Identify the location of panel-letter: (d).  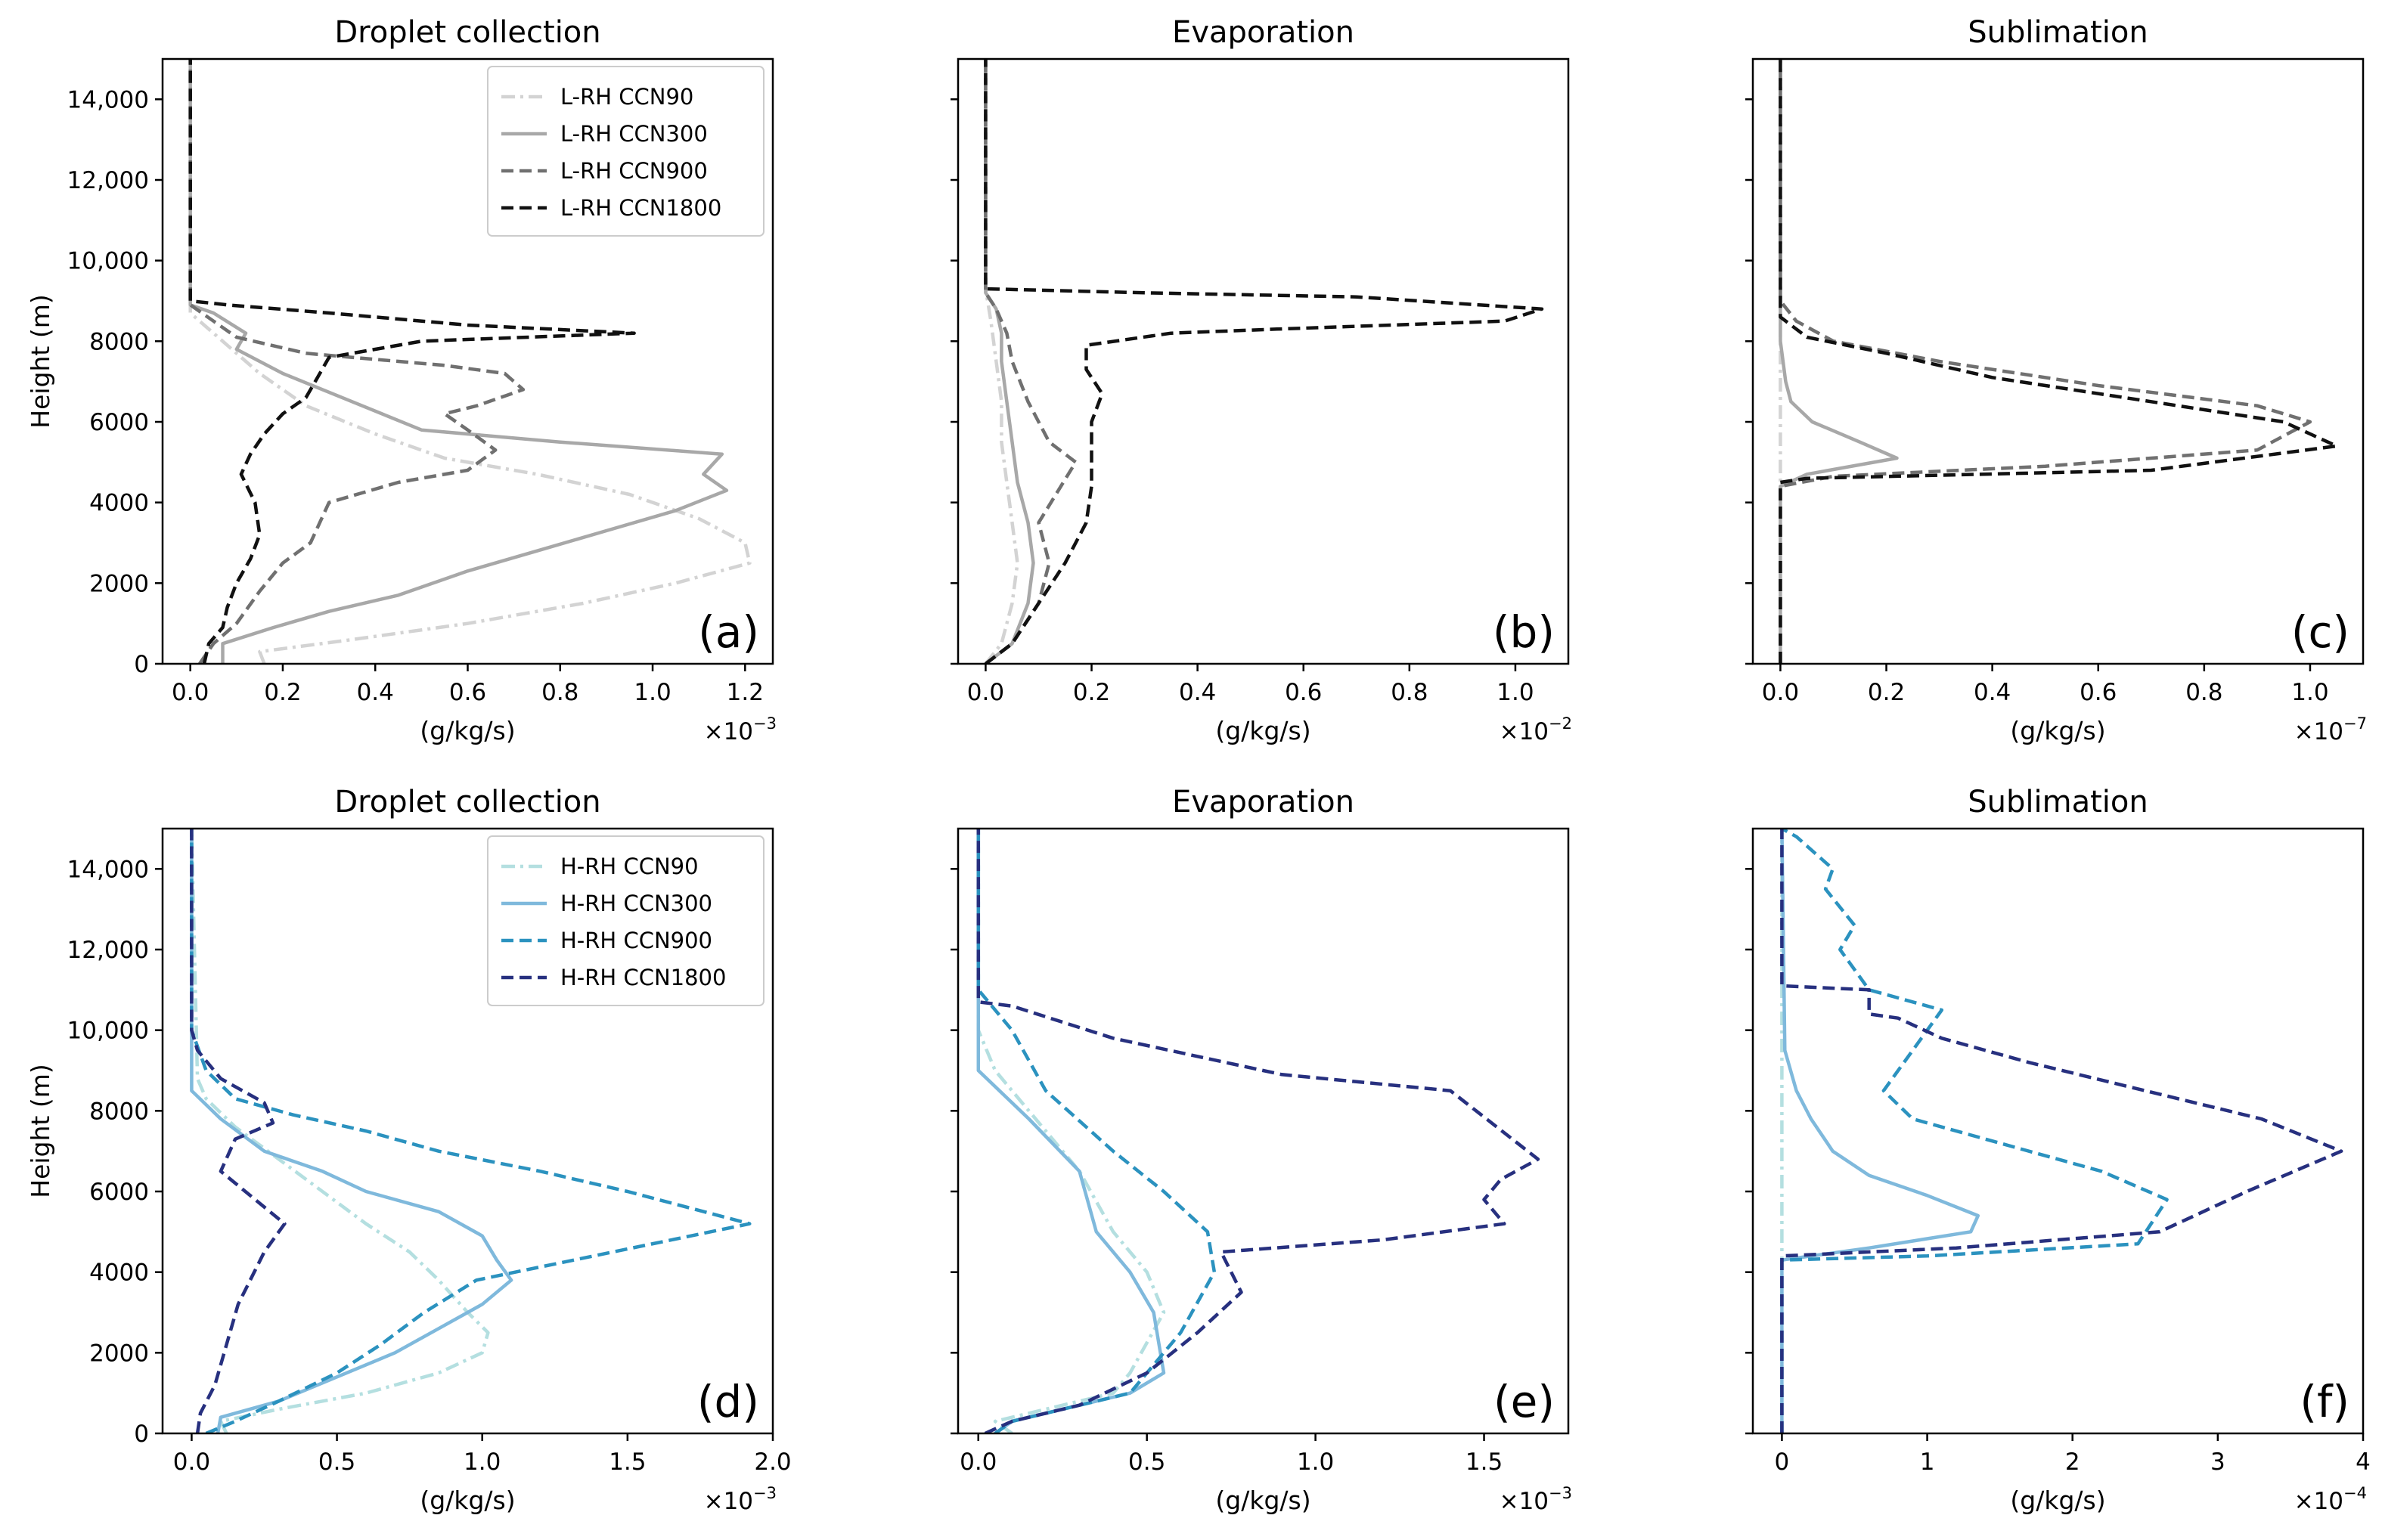
(728, 1401).